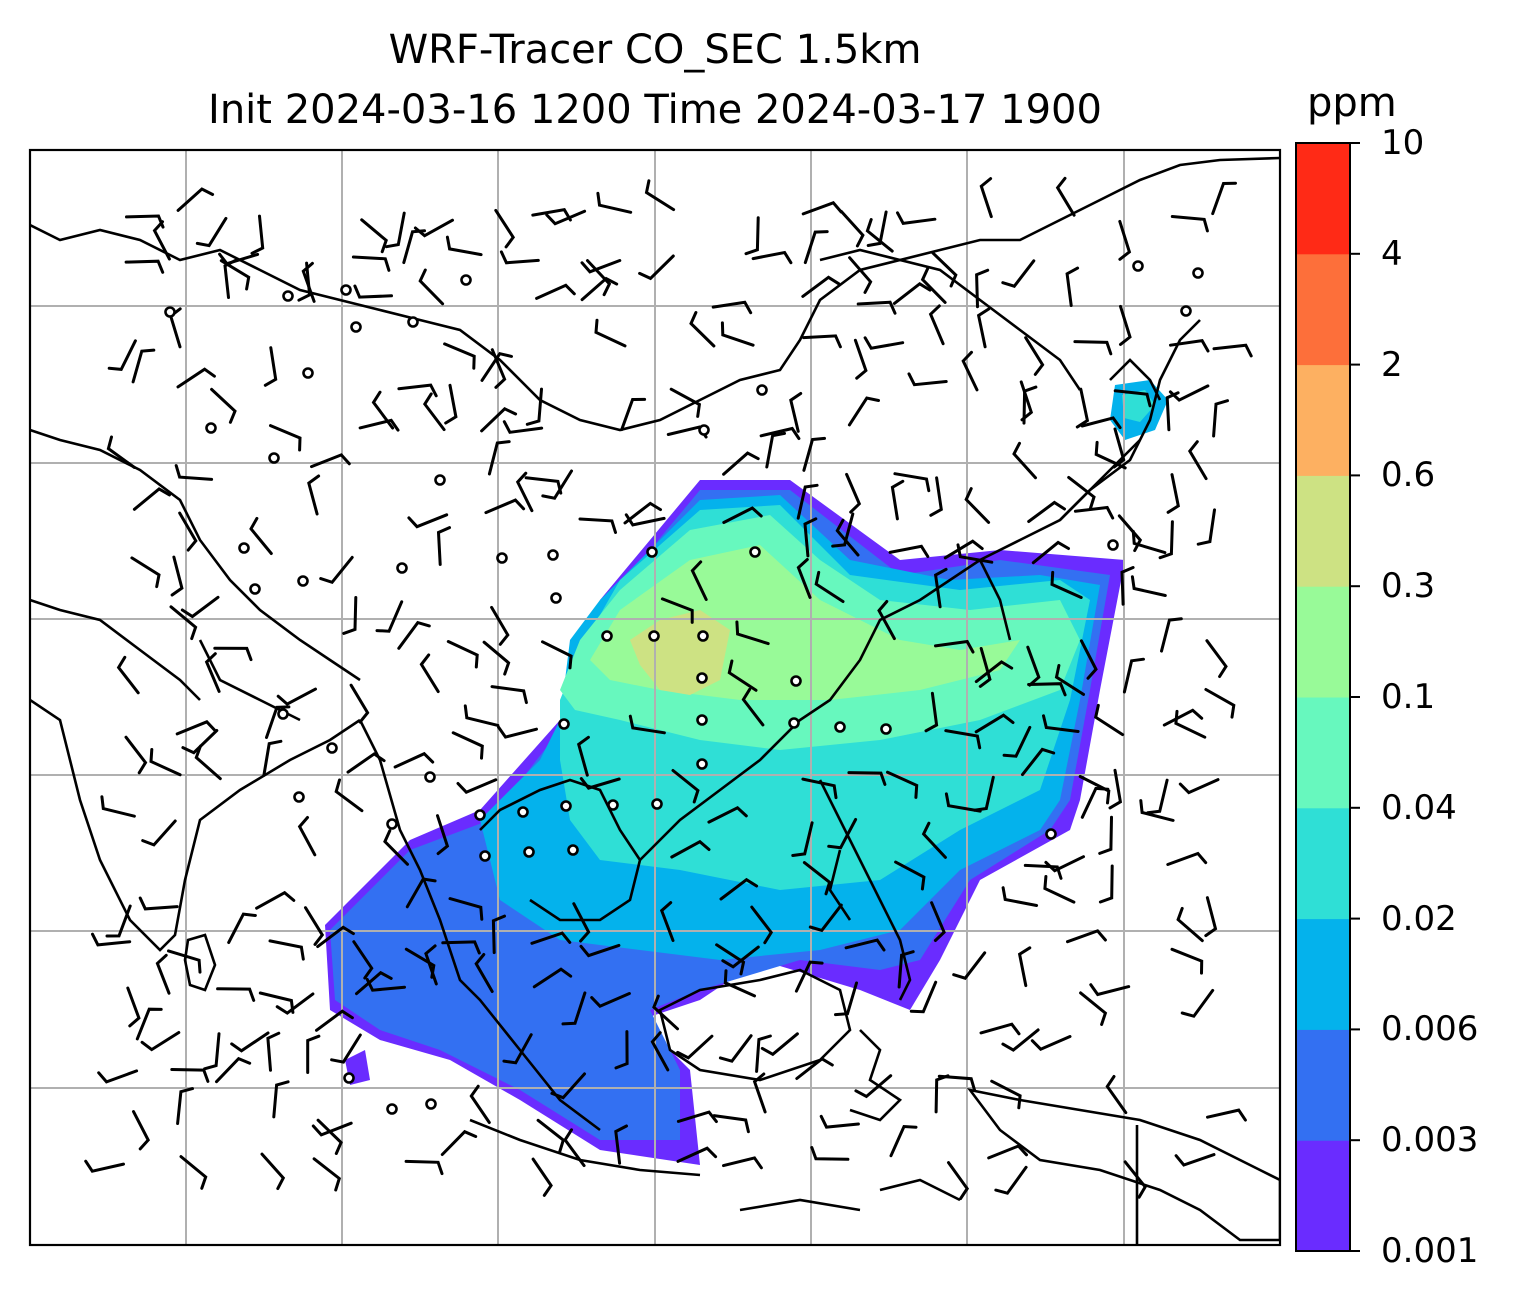 The height and width of the screenshot is (1306, 1528). I want to click on colorbar-segment, so click(1323, 863).